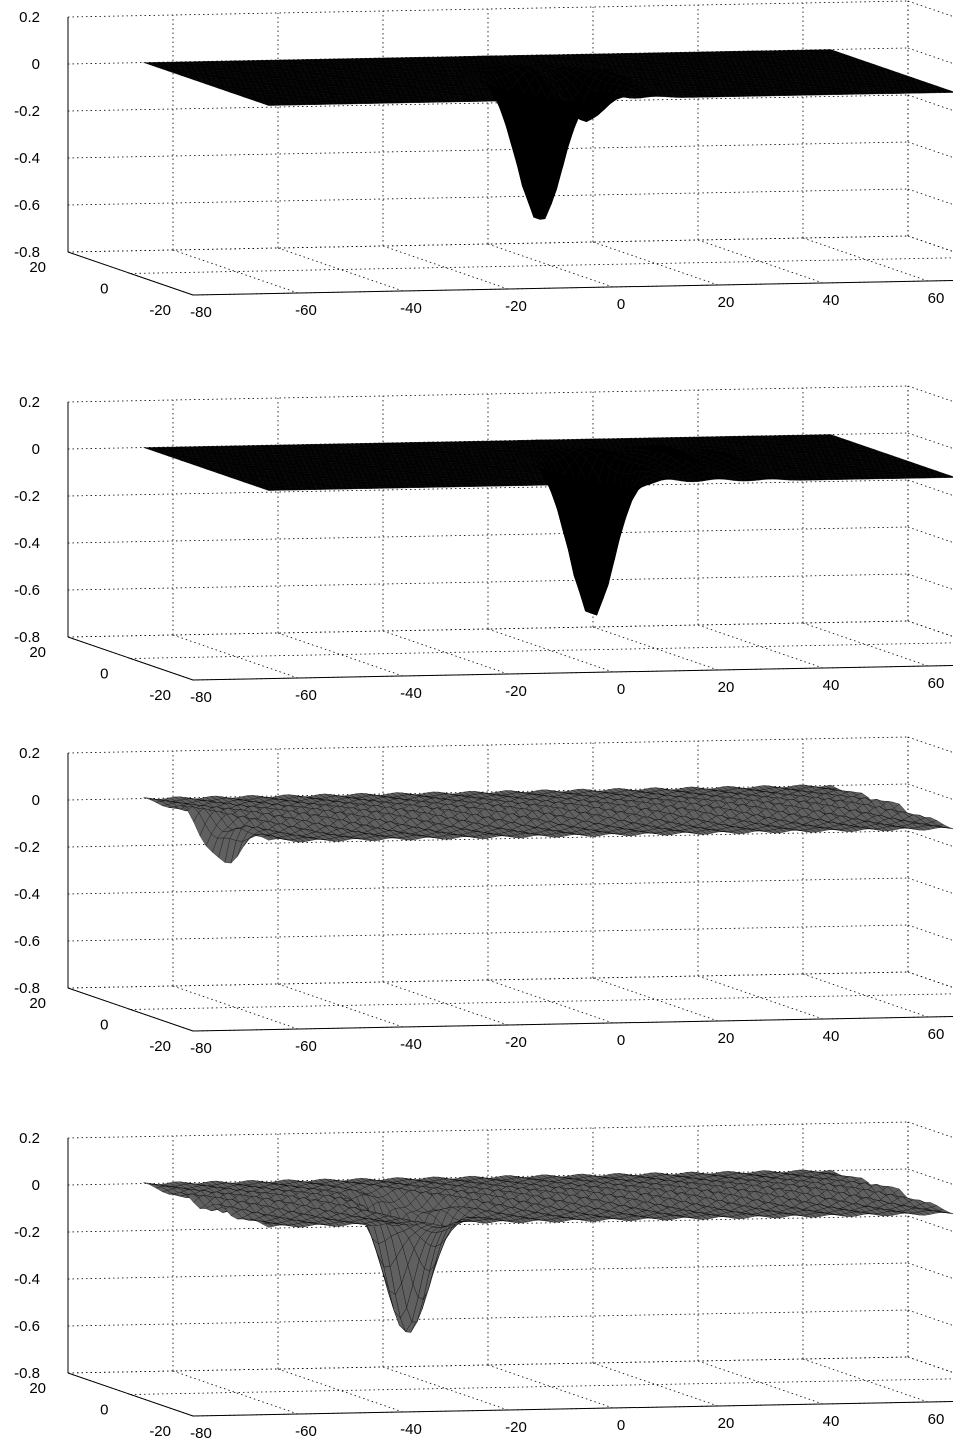 The width and height of the screenshot is (953, 1441). What do you see at coordinates (572, 288) in the screenshot?
I see `x-axis-line` at bounding box center [572, 288].